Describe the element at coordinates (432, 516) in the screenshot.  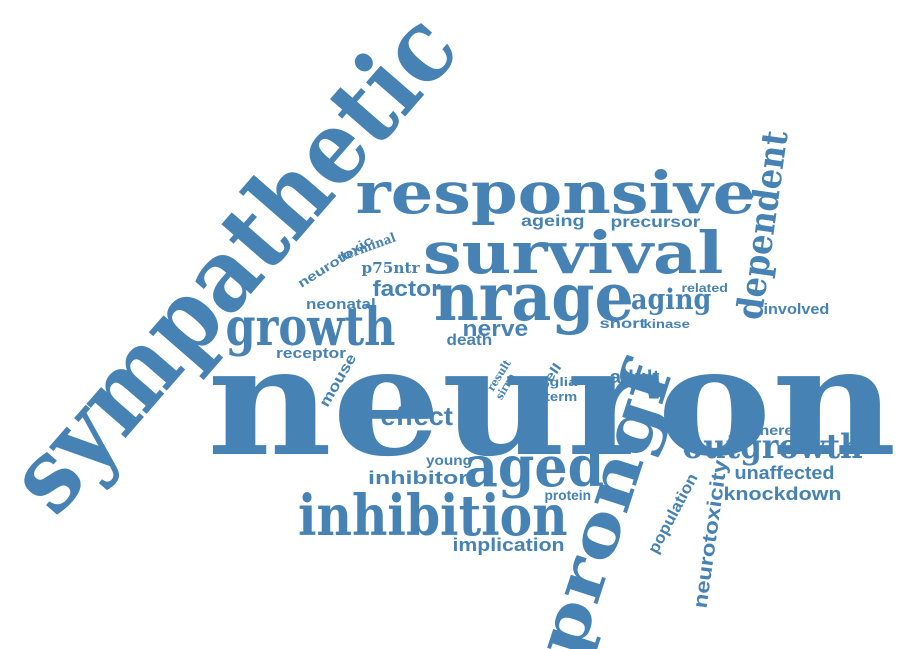
I see `word-inhibition: inhibition` at that location.